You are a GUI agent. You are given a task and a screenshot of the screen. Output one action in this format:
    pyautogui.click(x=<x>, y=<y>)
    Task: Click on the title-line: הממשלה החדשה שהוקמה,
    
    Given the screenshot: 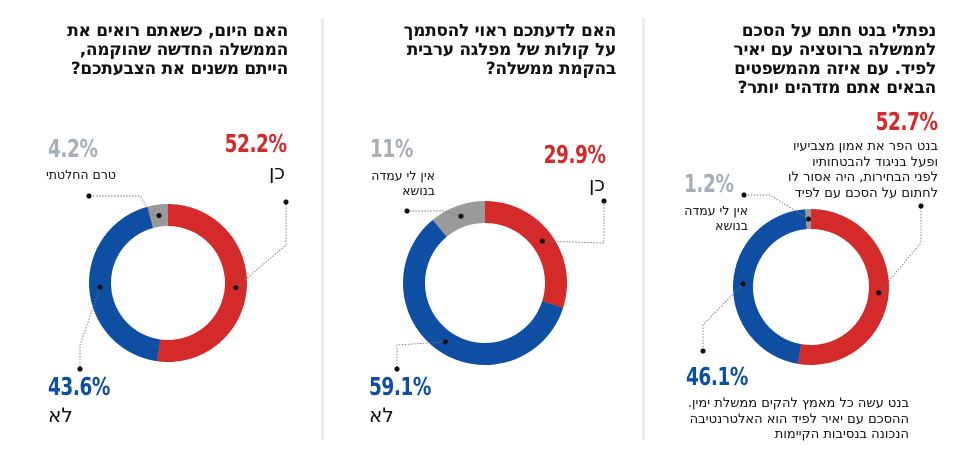 What is the action you would take?
    pyautogui.click(x=184, y=50)
    